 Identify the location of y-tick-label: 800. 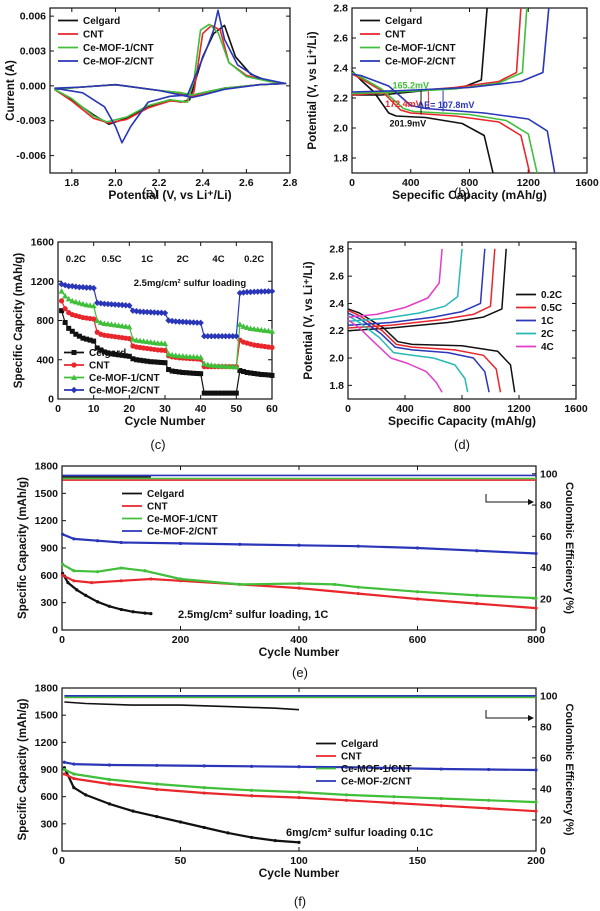
(45, 321).